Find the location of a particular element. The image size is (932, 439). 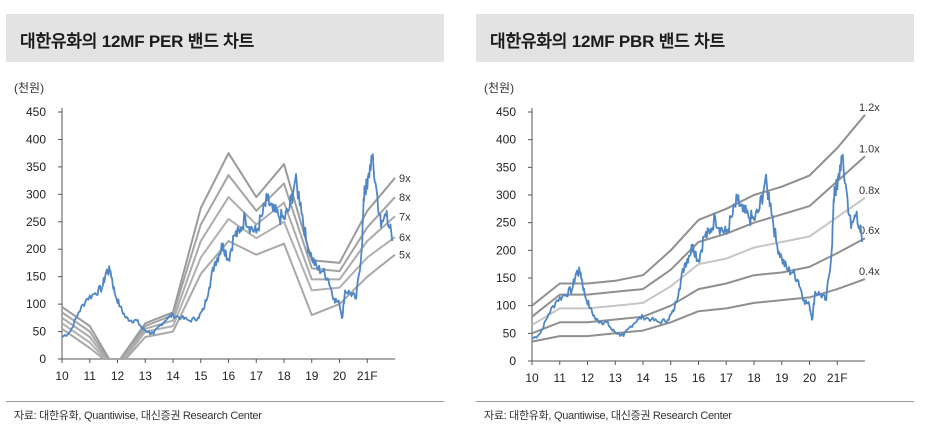

band-label: 0.8x is located at coordinates (869, 191).